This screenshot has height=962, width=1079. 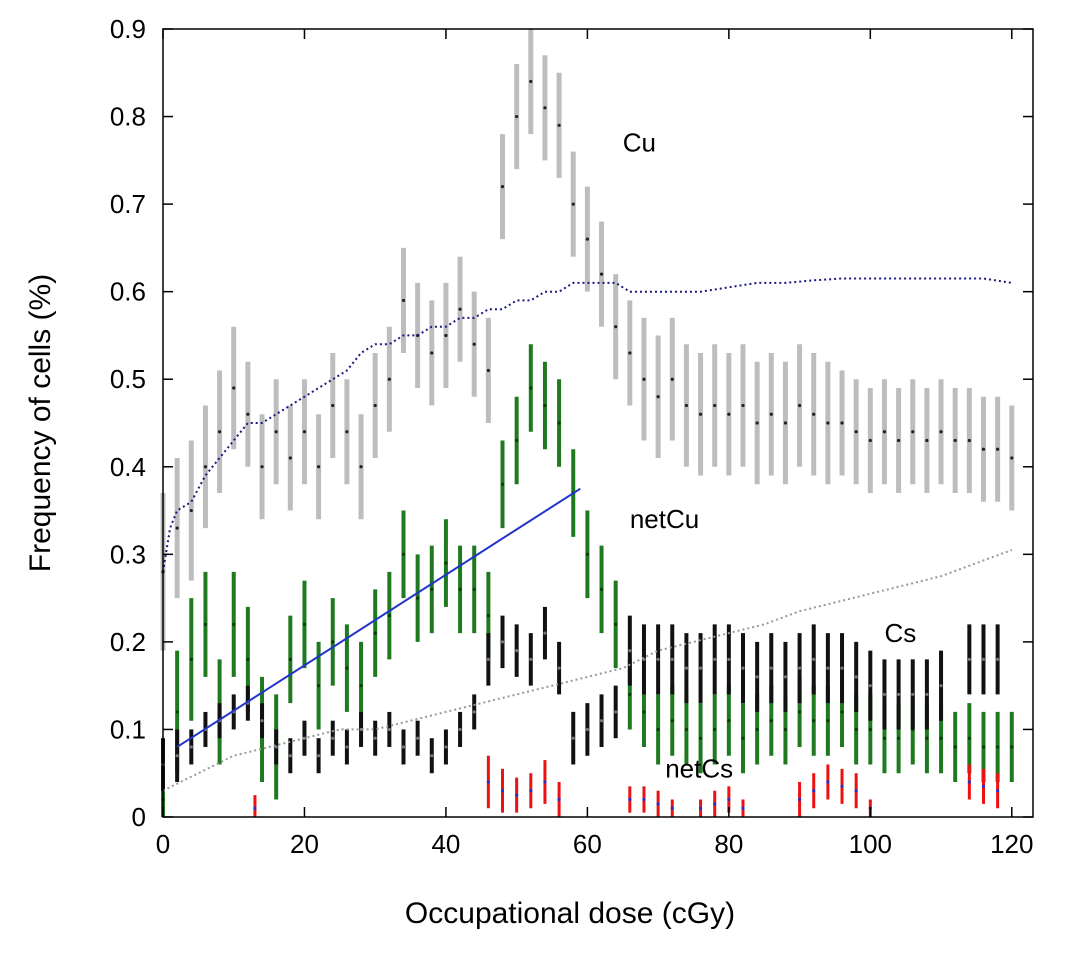 What do you see at coordinates (639, 143) in the screenshot?
I see `cu-series-label: Cu` at bounding box center [639, 143].